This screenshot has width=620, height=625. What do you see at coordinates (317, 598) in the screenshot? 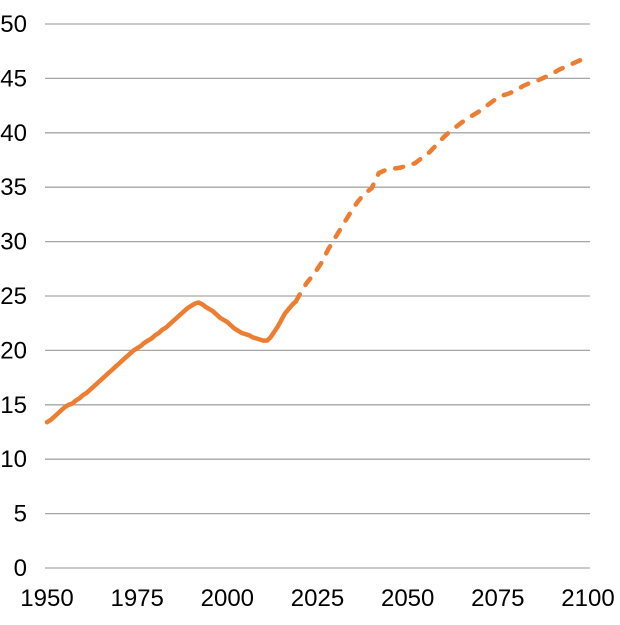
I see `x-tick-label: 2025` at bounding box center [317, 598].